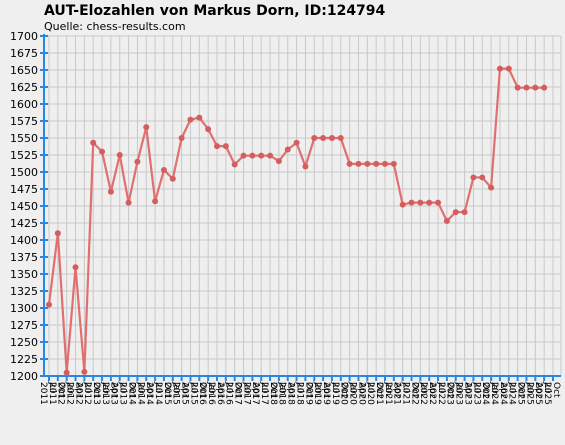  I want to click on x-tick-label: Apr2021, so click(392, 393).